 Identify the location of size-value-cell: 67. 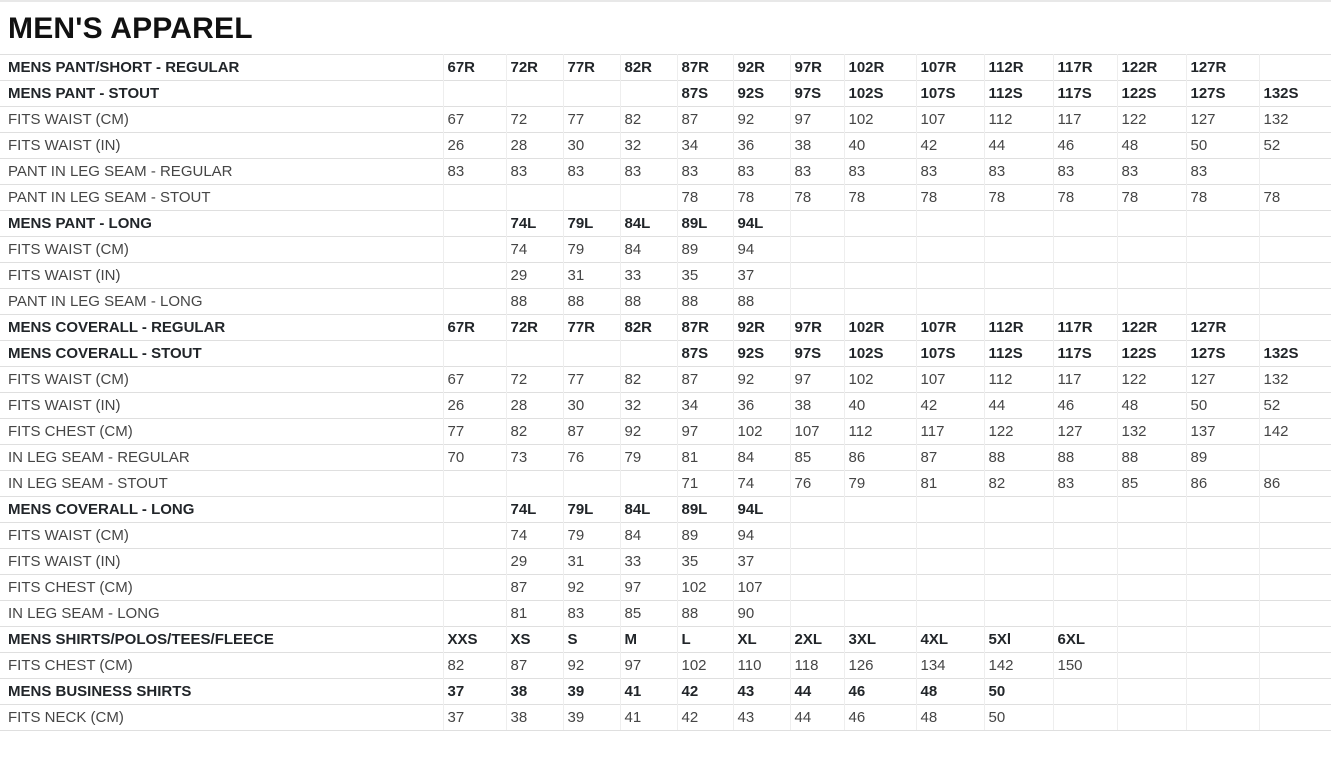
(475, 119).